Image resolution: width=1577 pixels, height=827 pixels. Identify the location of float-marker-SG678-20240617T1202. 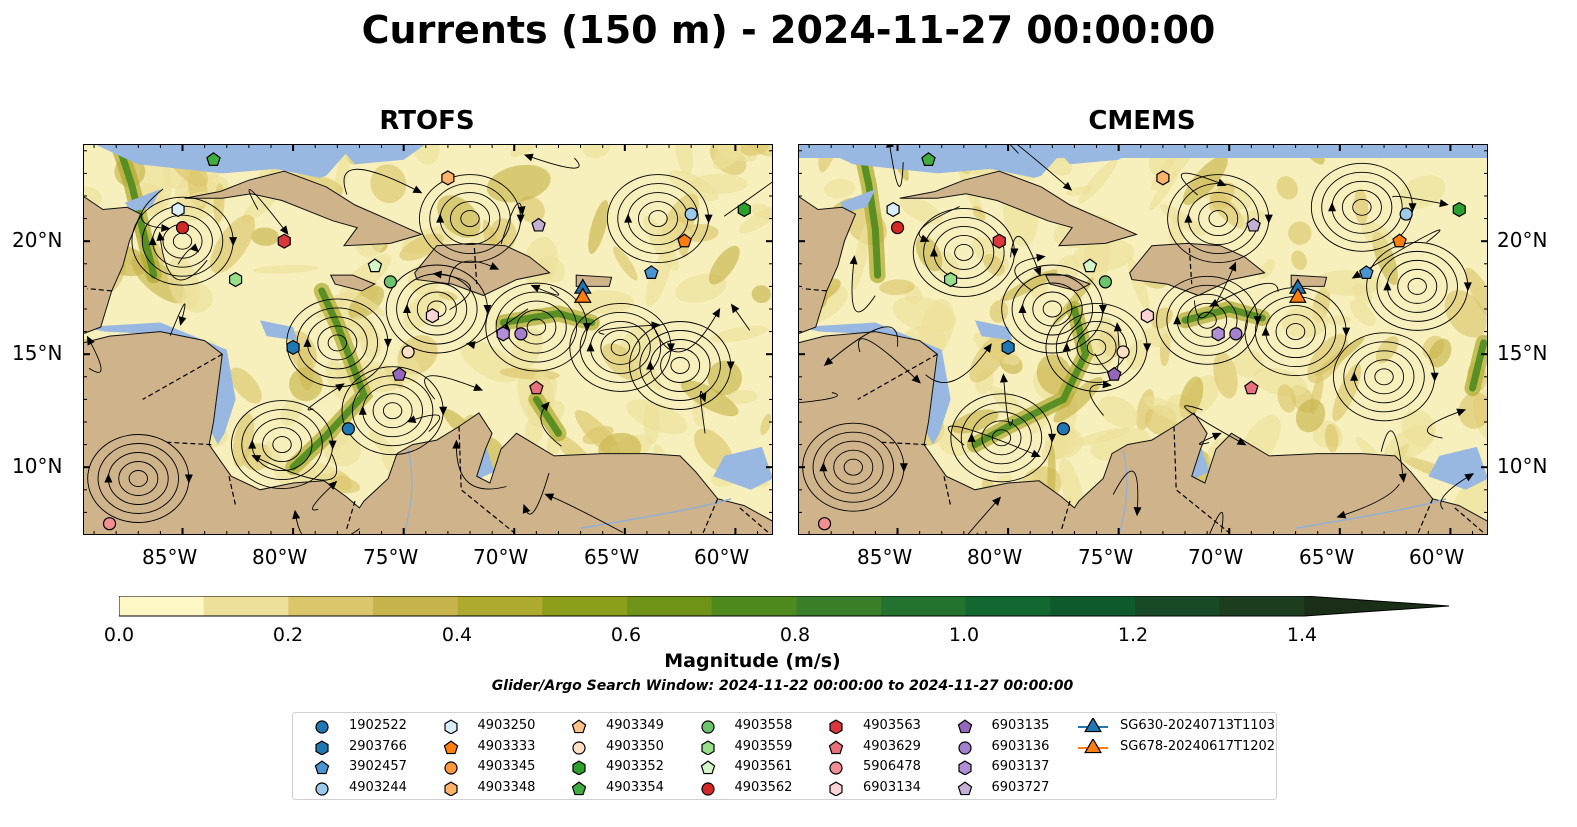
(582, 295).